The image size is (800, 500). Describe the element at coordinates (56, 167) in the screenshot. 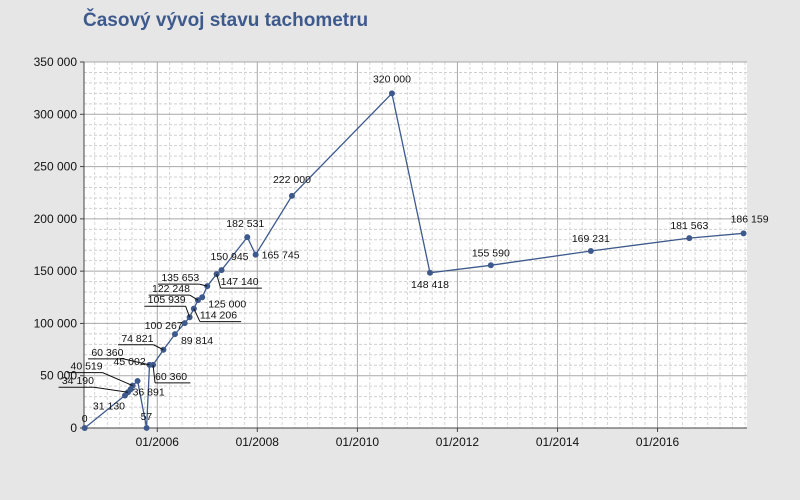

I see `y-tick-label: 250 000` at that location.